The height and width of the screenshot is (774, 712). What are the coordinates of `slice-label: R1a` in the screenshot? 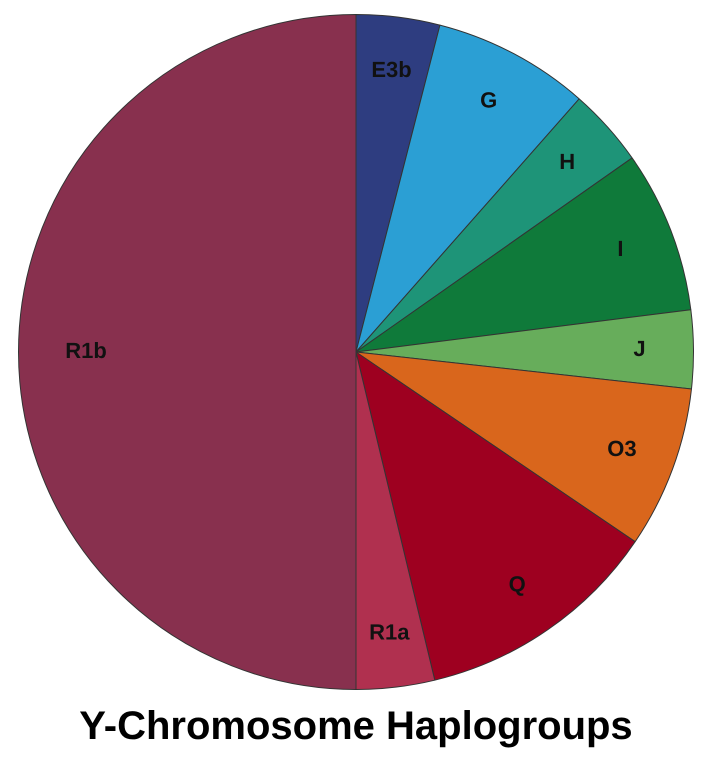 It's located at (389, 632).